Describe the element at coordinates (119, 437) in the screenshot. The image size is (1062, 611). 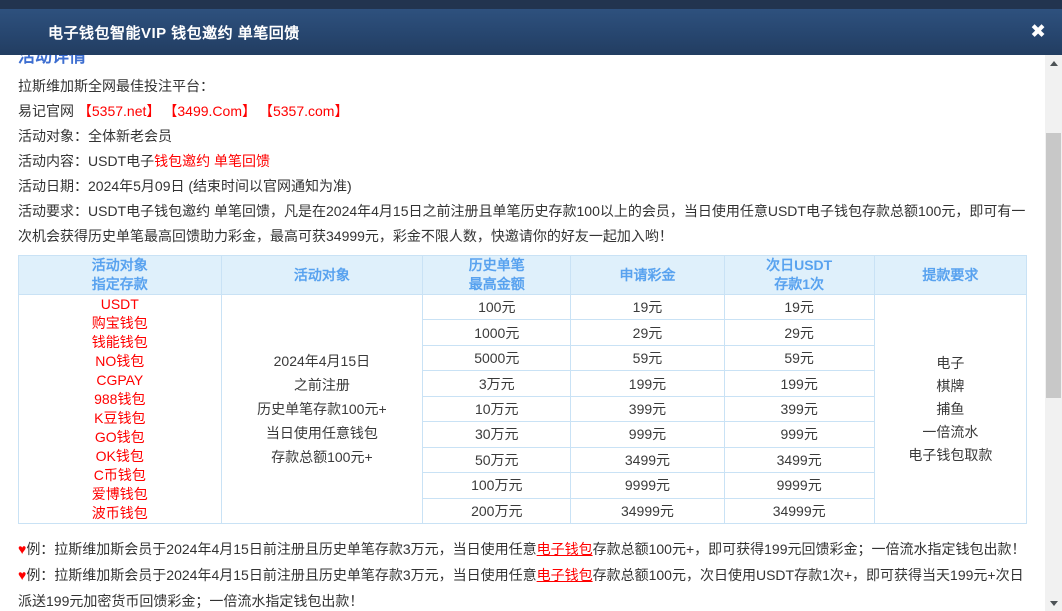
I see `wallet-name: GO钱包` at that location.